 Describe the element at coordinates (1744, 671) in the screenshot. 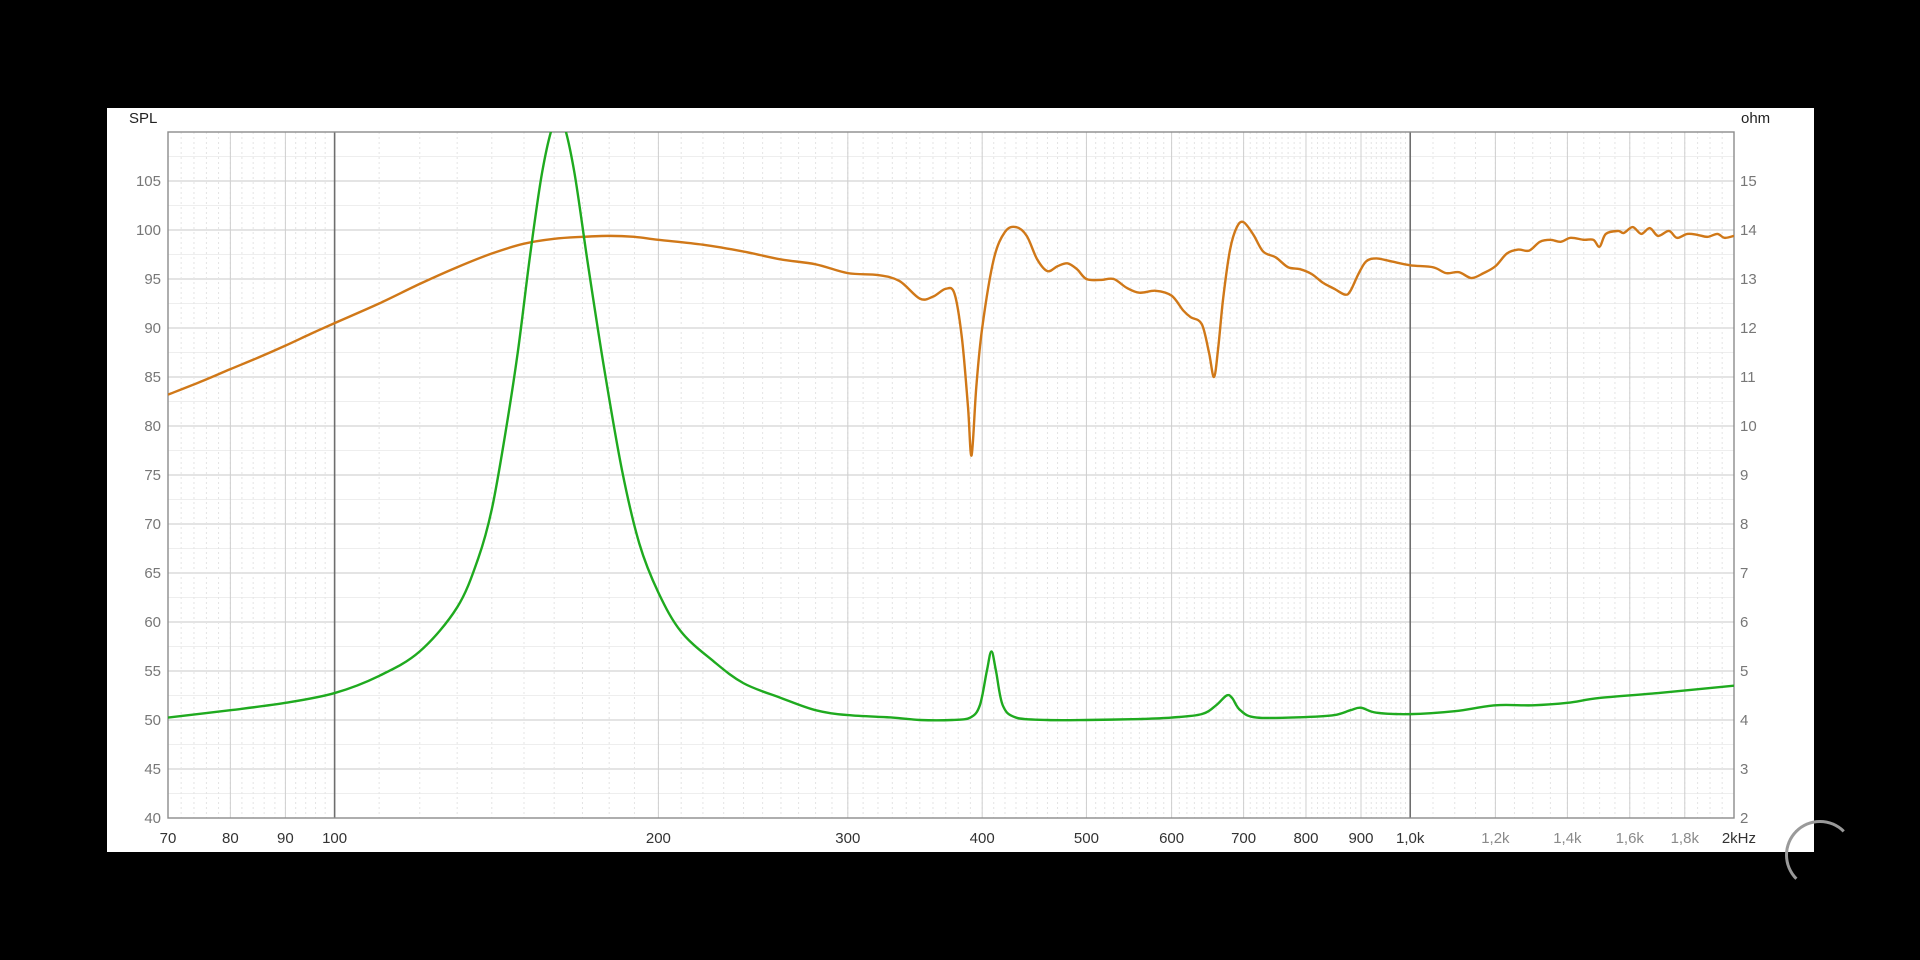

I see `y-right-tick-label: 5` at that location.